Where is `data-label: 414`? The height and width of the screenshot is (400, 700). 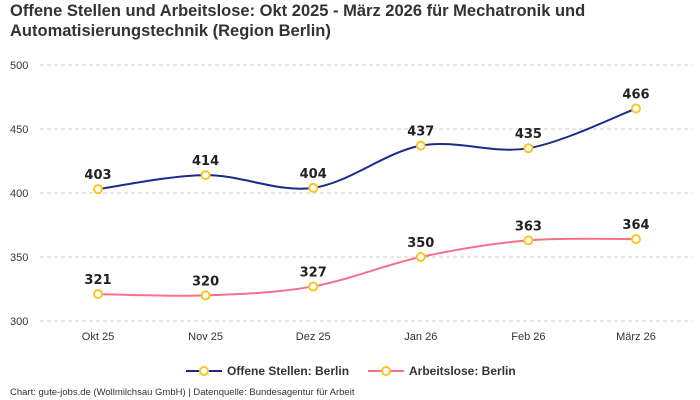
data-label: 414 is located at coordinates (205, 161).